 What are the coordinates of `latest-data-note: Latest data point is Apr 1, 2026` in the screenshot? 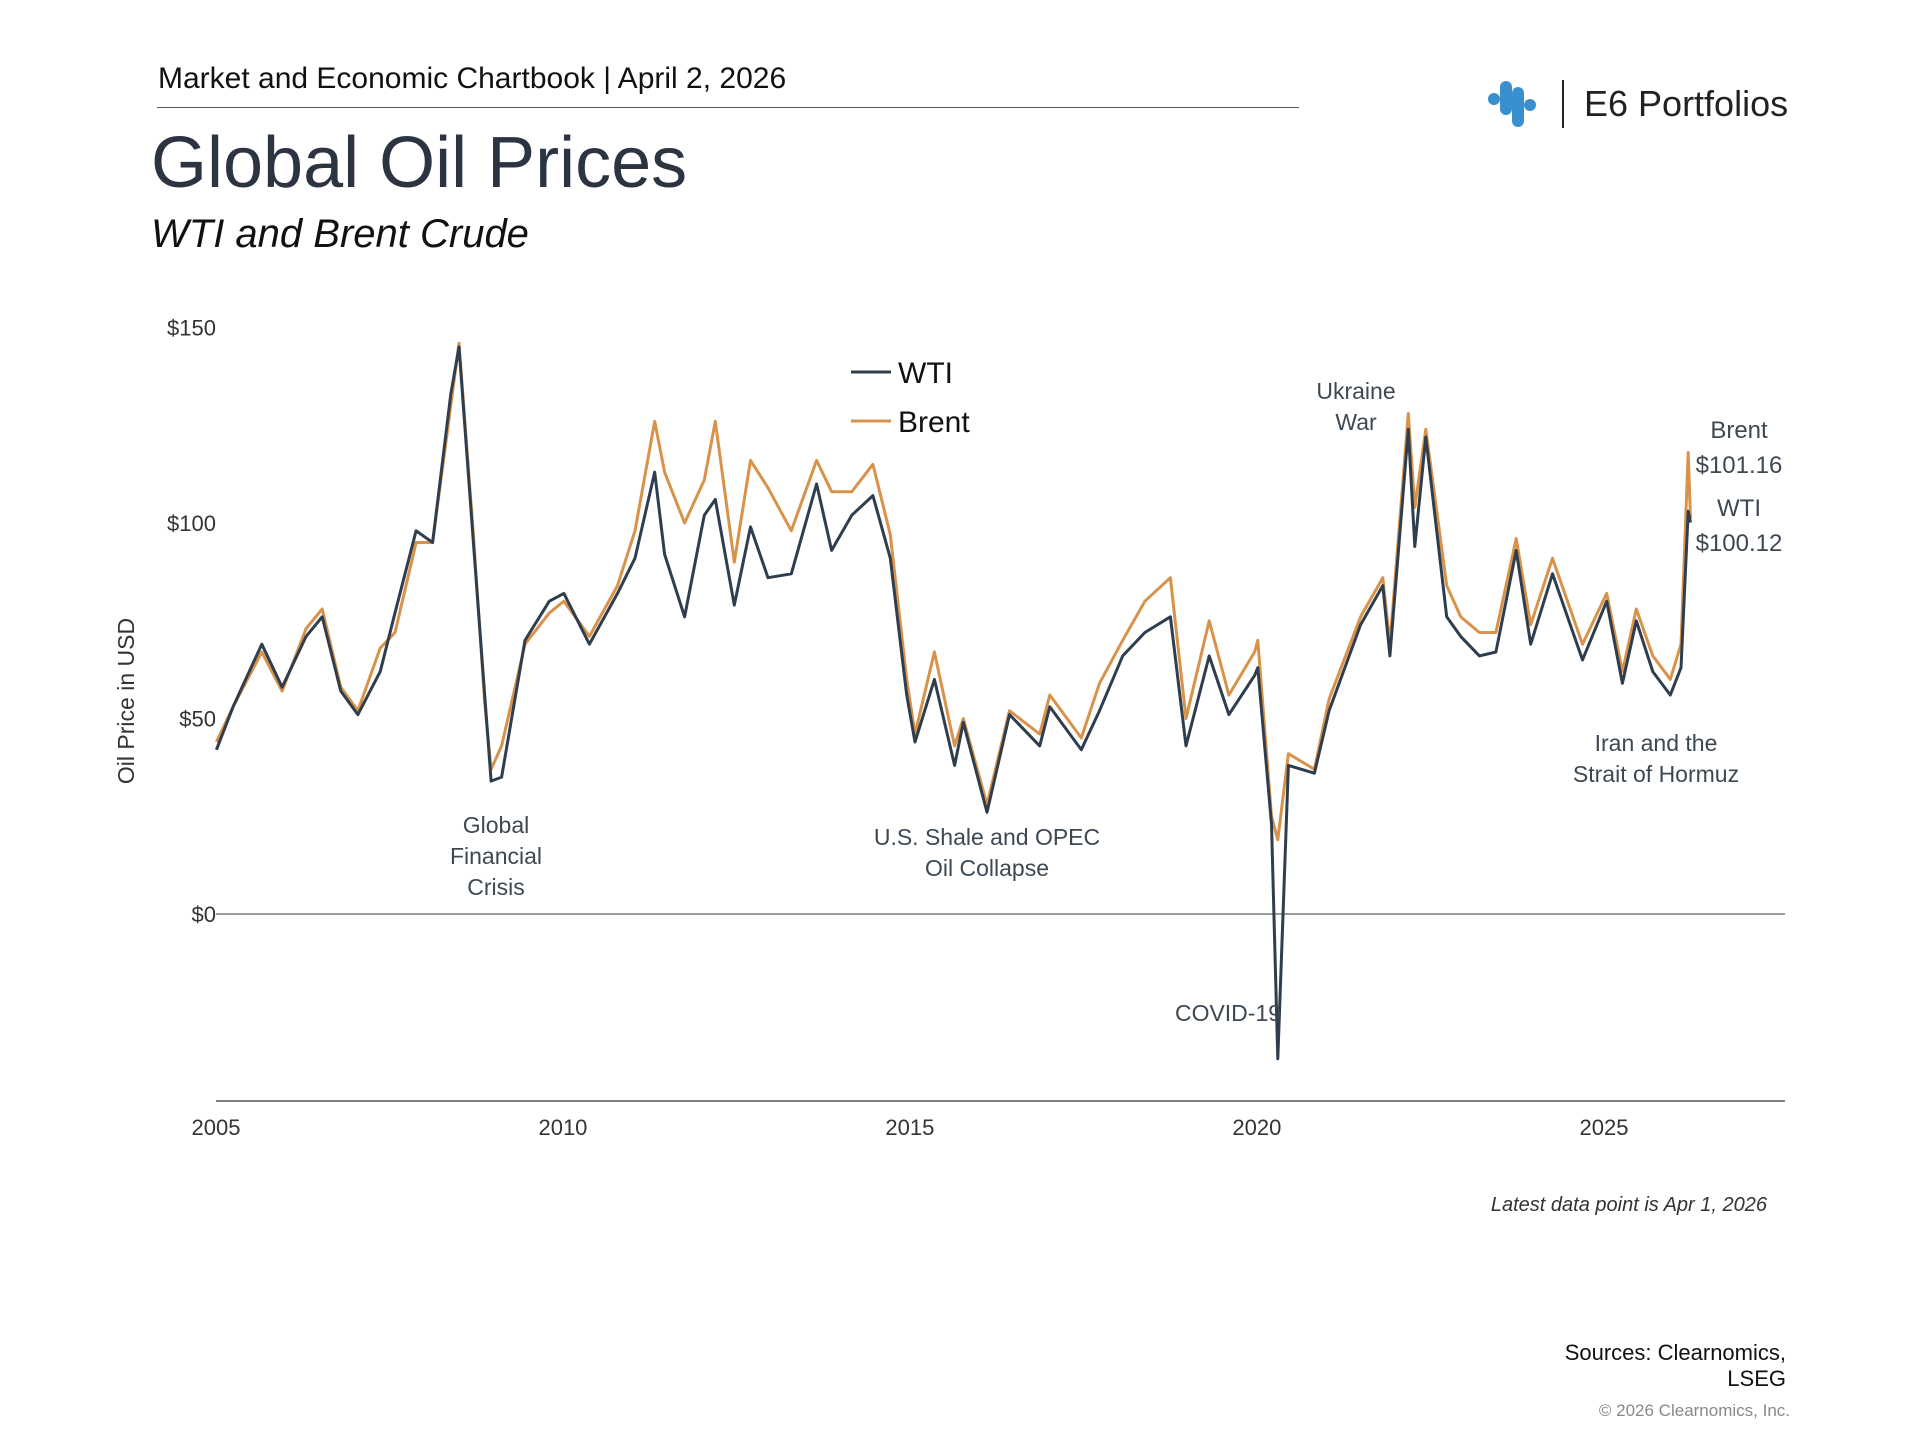 It's located at (1628, 1205).